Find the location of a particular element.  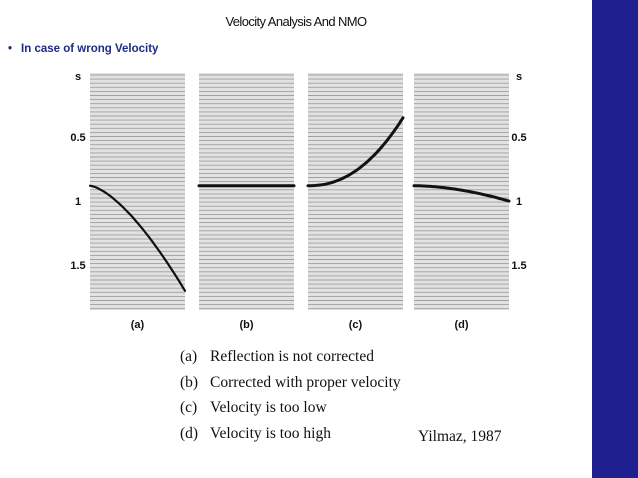

panel-label: (a) is located at coordinates (138, 325).